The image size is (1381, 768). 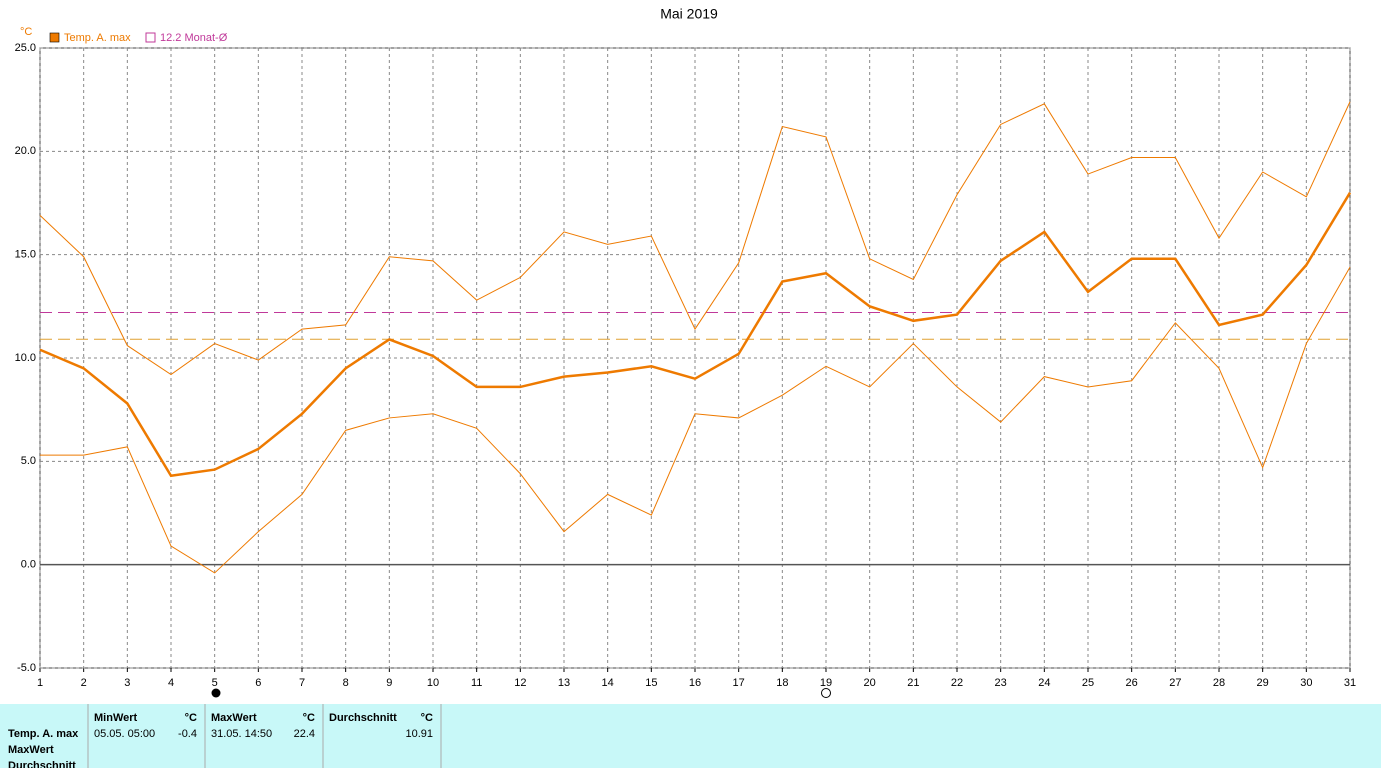 I want to click on x-tick-label: 3, so click(x=127, y=683).